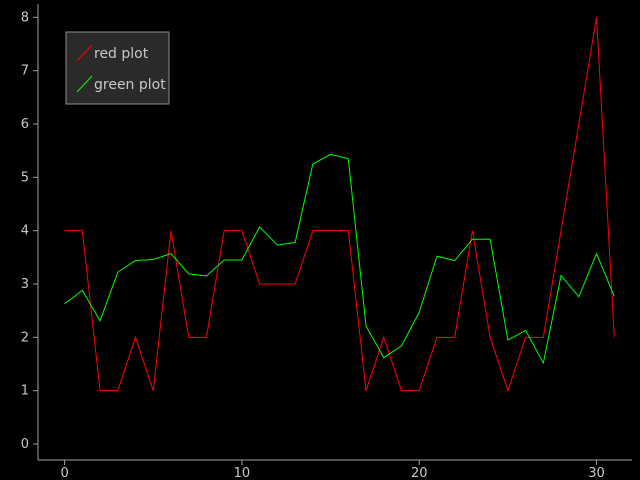 The width and height of the screenshot is (640, 480). Describe the element at coordinates (64, 473) in the screenshot. I see `x-tick-label: 0` at that location.